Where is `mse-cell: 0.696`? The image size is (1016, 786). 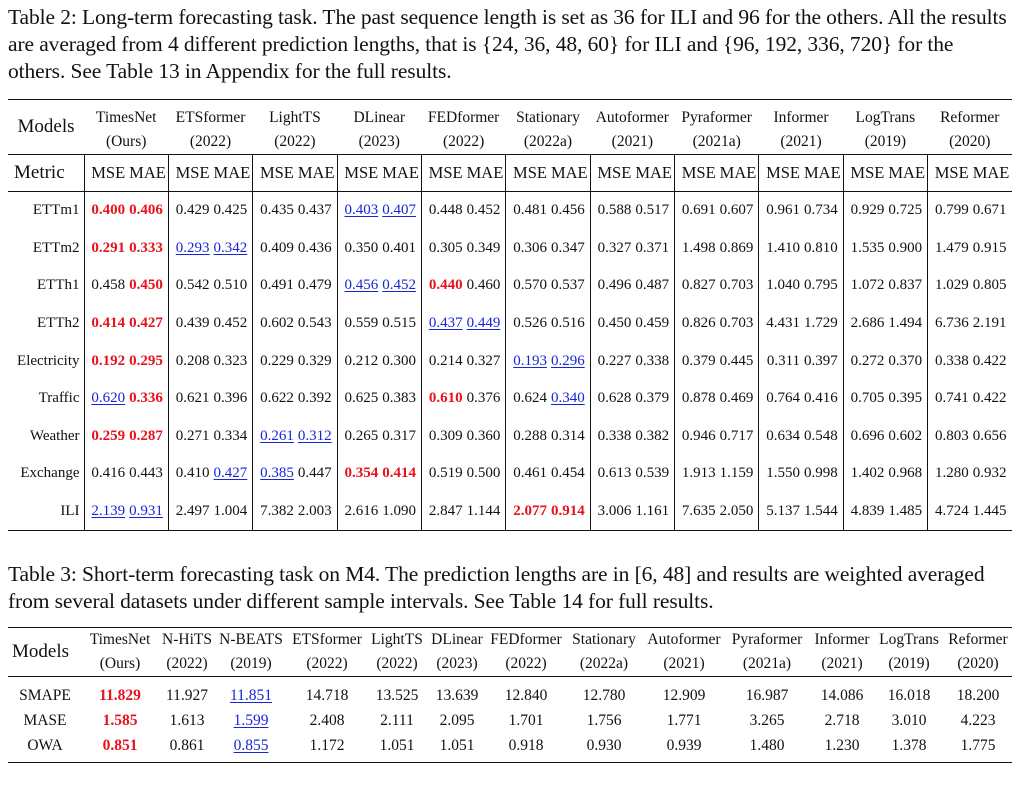 mse-cell: 0.696 is located at coordinates (864, 436).